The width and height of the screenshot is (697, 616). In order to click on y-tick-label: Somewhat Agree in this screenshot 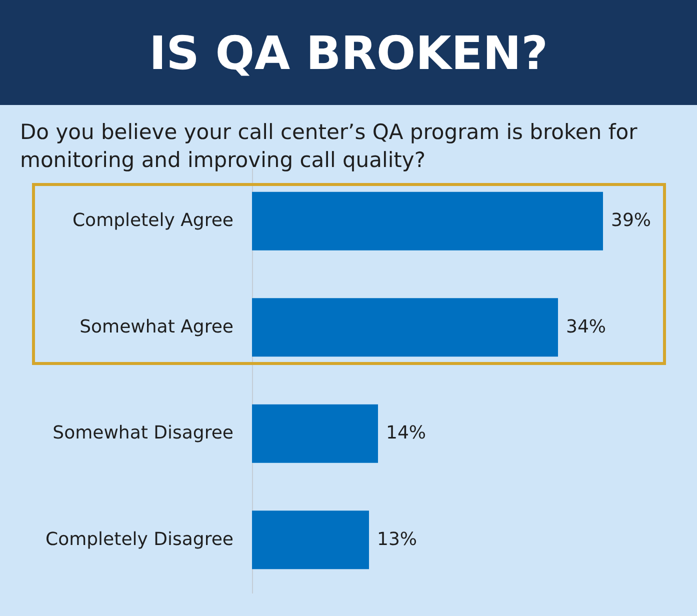, I will do `click(157, 327)`.